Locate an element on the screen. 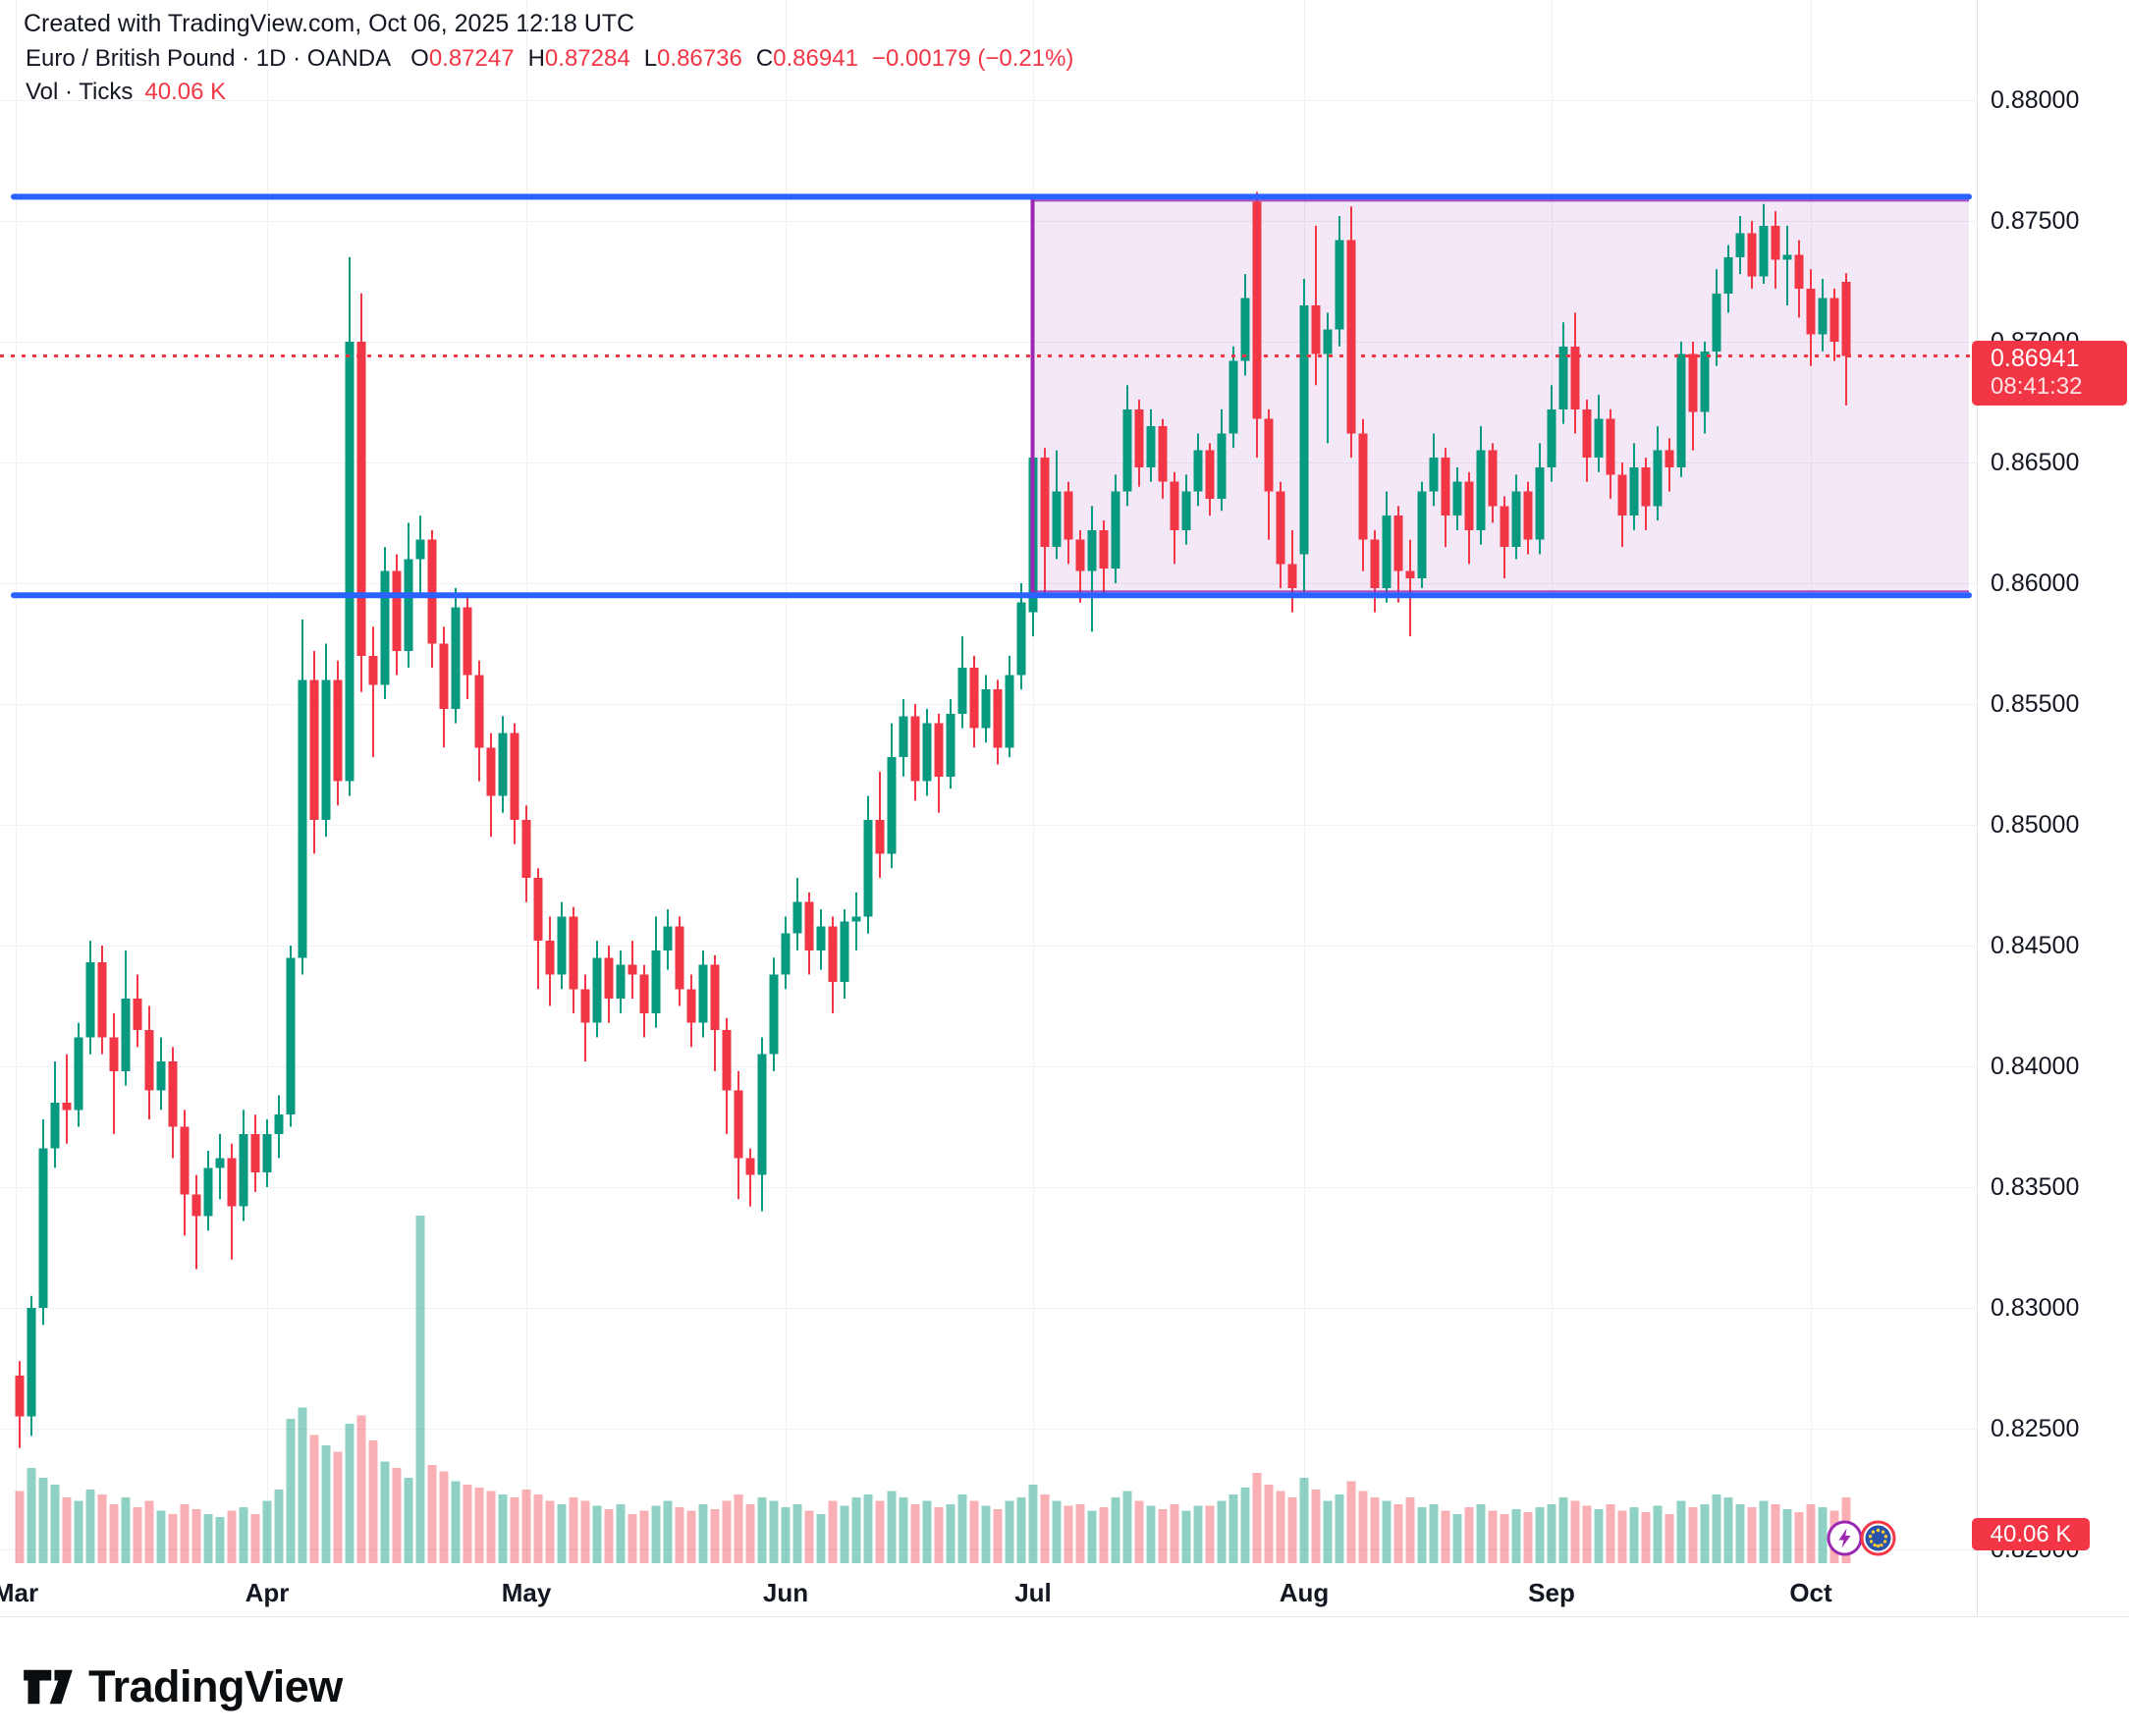  ohlc-close: C0.86941 is located at coordinates (806, 58).